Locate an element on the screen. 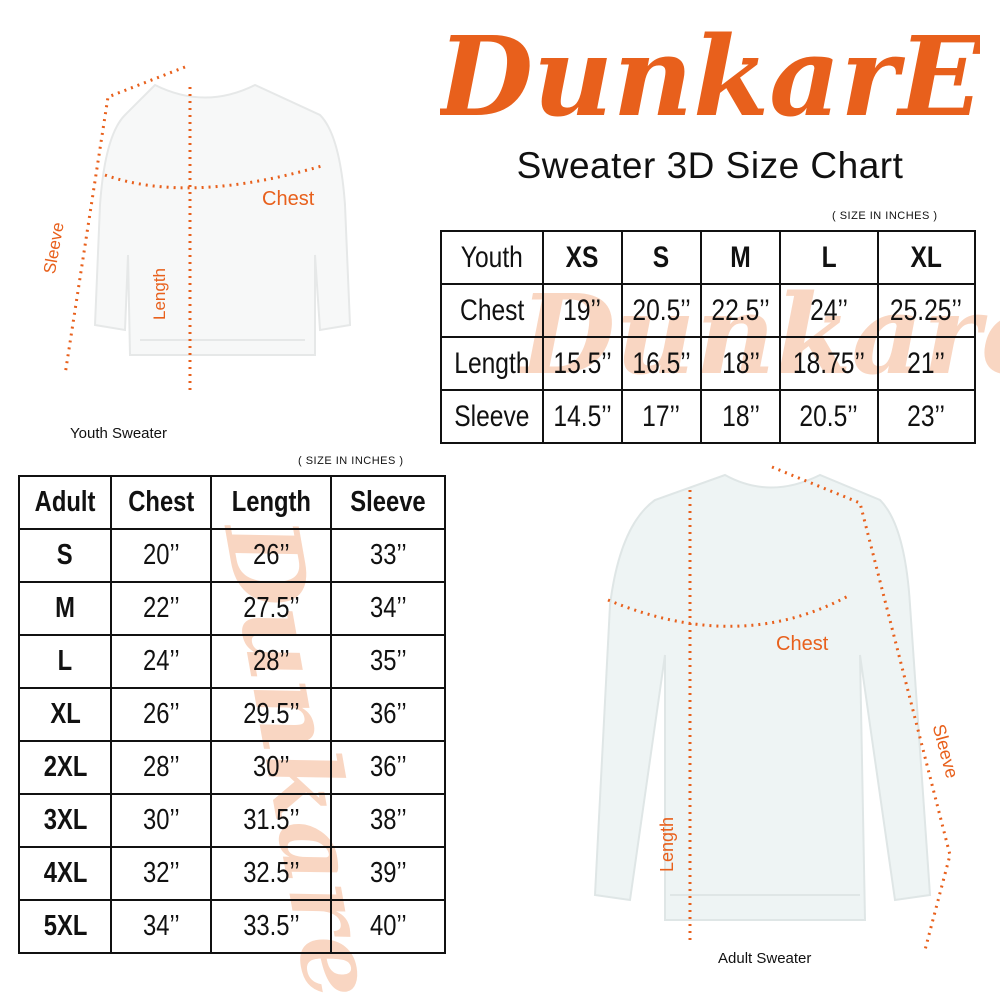 The image size is (1000, 1007). cell-text: 25.25’’ is located at coordinates (926, 310).